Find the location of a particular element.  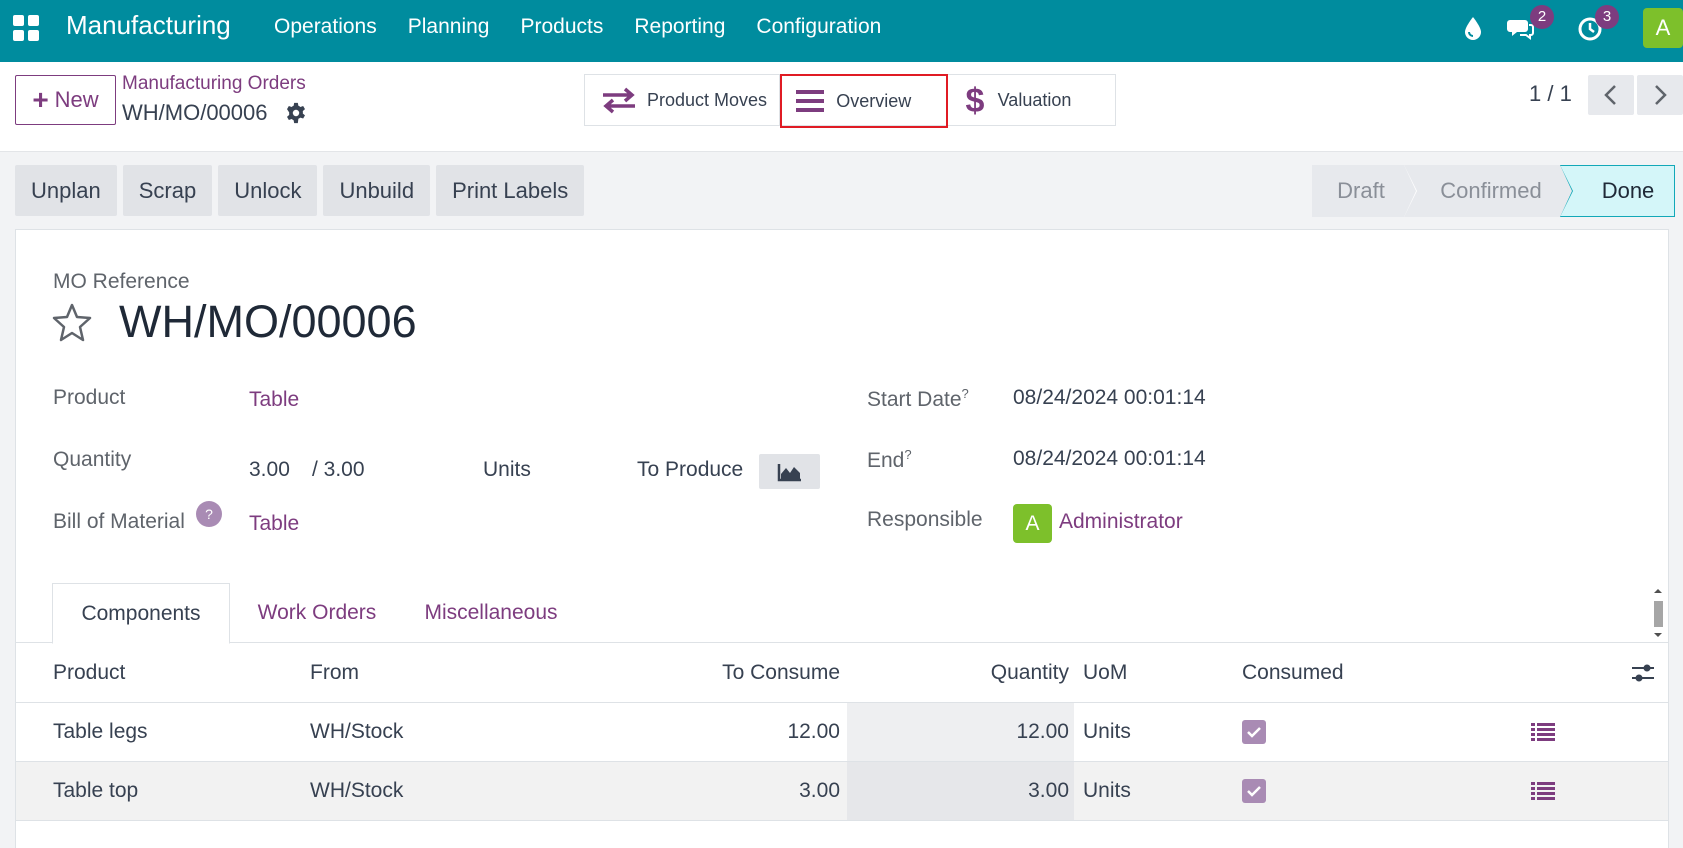

end-date-label-text: End is located at coordinates (886, 460).